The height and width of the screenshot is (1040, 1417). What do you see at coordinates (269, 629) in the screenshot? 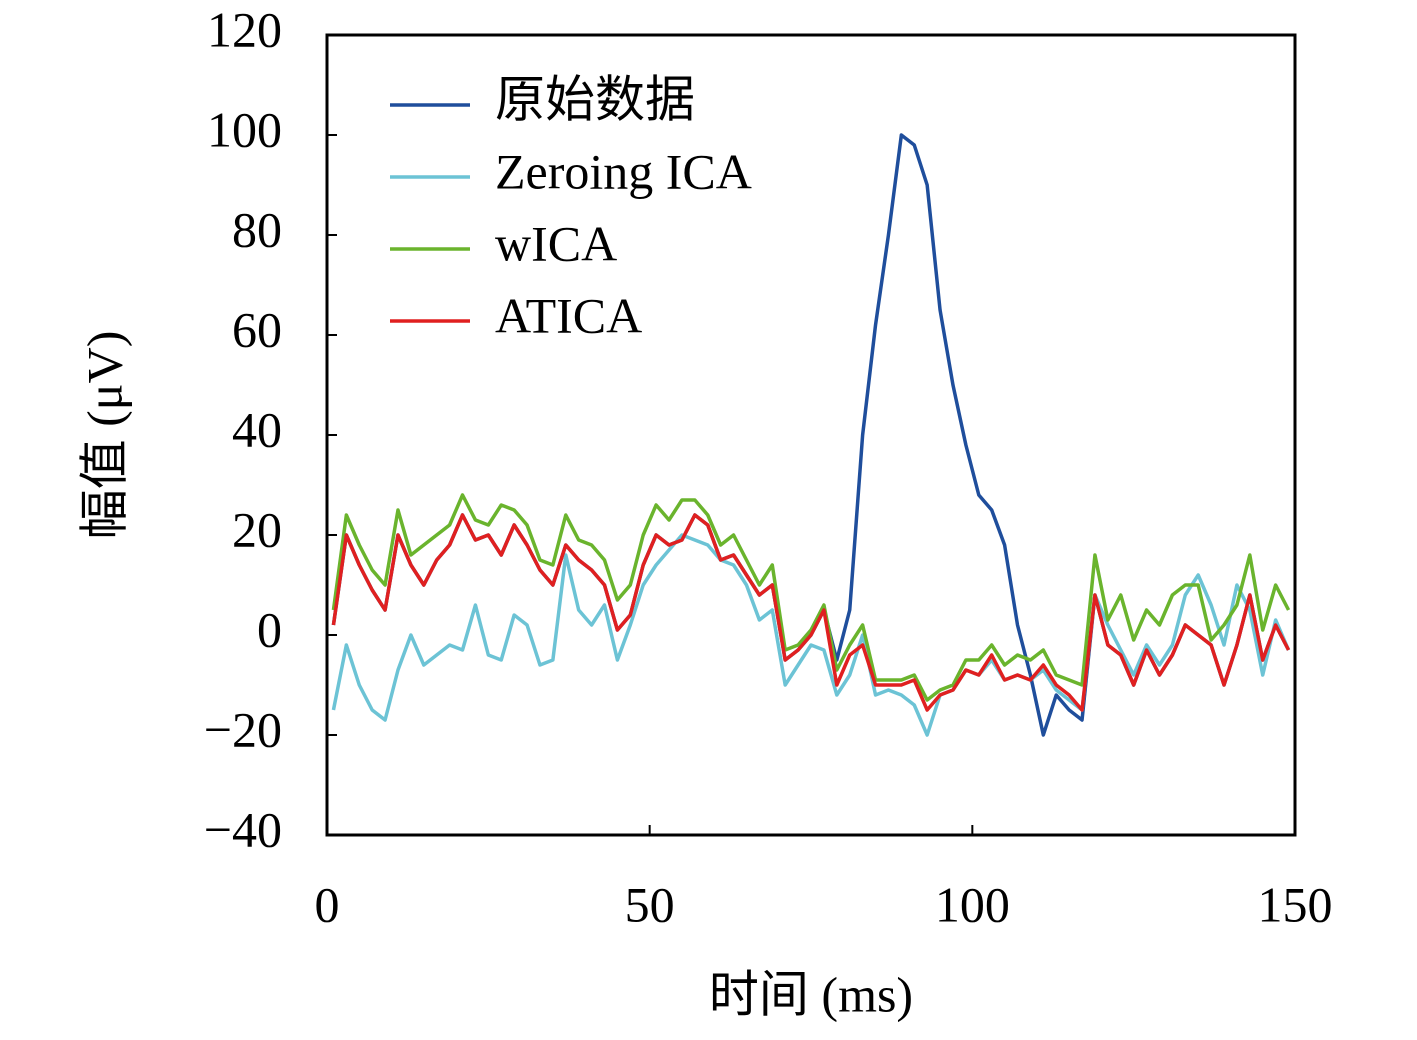
I see `y-tick-label: 0` at bounding box center [269, 629].